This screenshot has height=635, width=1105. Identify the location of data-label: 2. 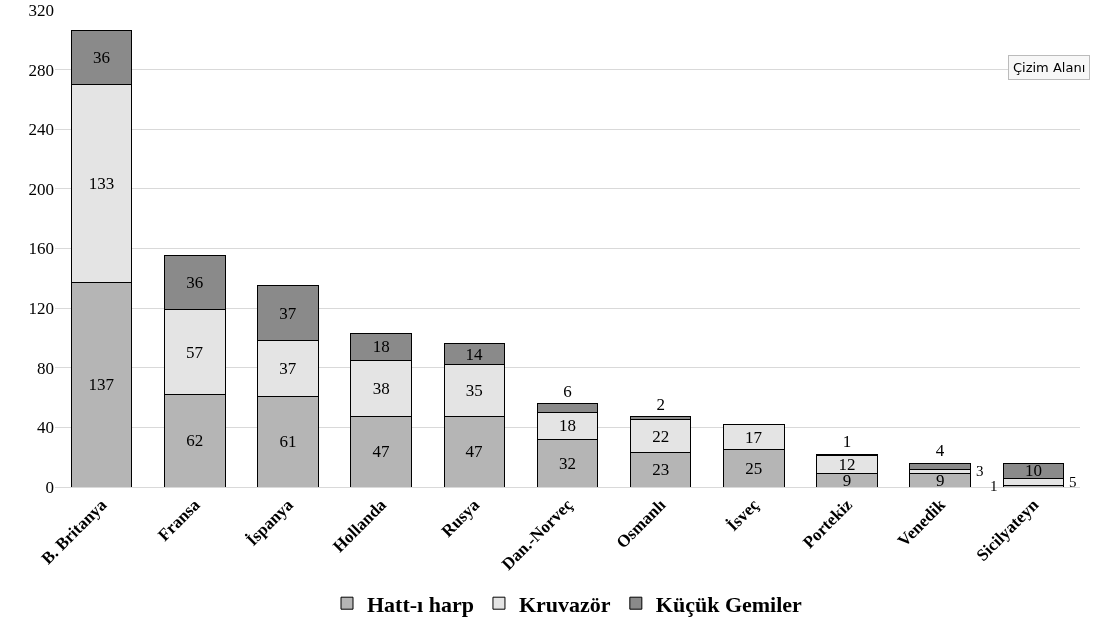
(660, 404).